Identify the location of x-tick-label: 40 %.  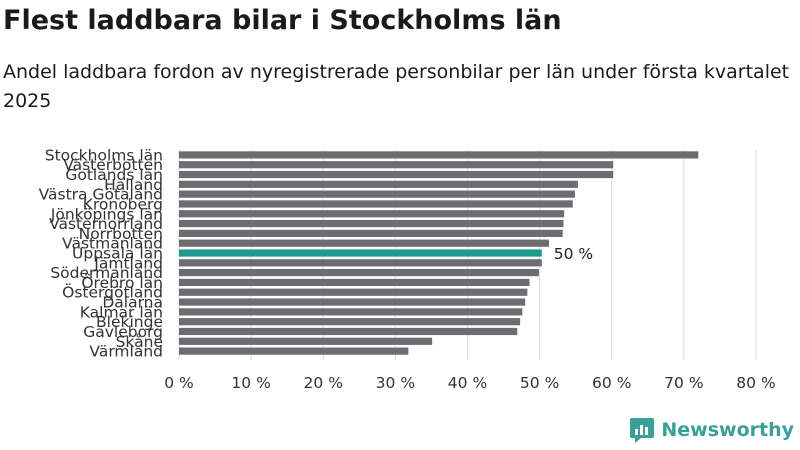
(467, 383).